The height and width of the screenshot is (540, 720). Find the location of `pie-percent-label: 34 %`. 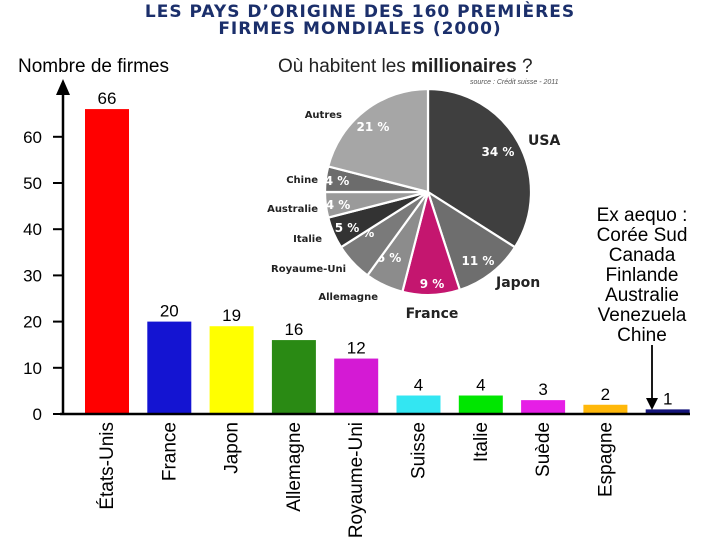

pie-percent-label: 34 % is located at coordinates (498, 152).